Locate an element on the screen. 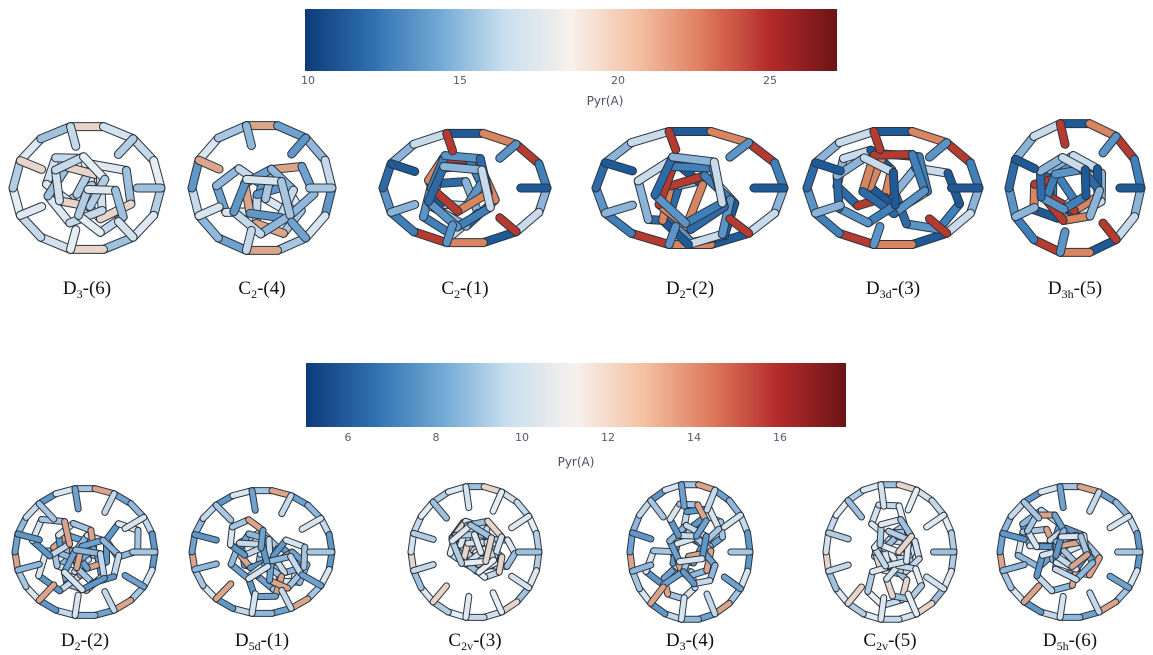  colorbar-bottom-tick: 14 is located at coordinates (694, 437).